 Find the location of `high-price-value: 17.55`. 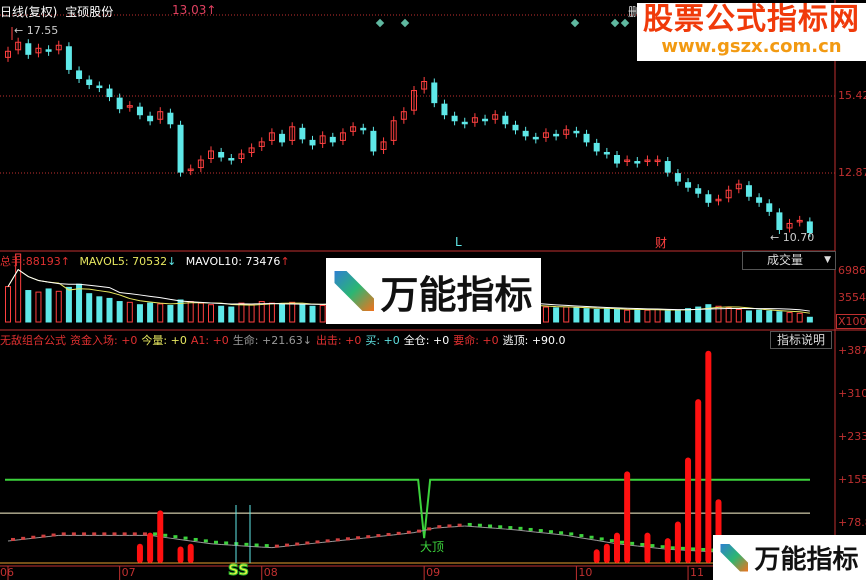

high-price-value: 17.55 is located at coordinates (42, 30).